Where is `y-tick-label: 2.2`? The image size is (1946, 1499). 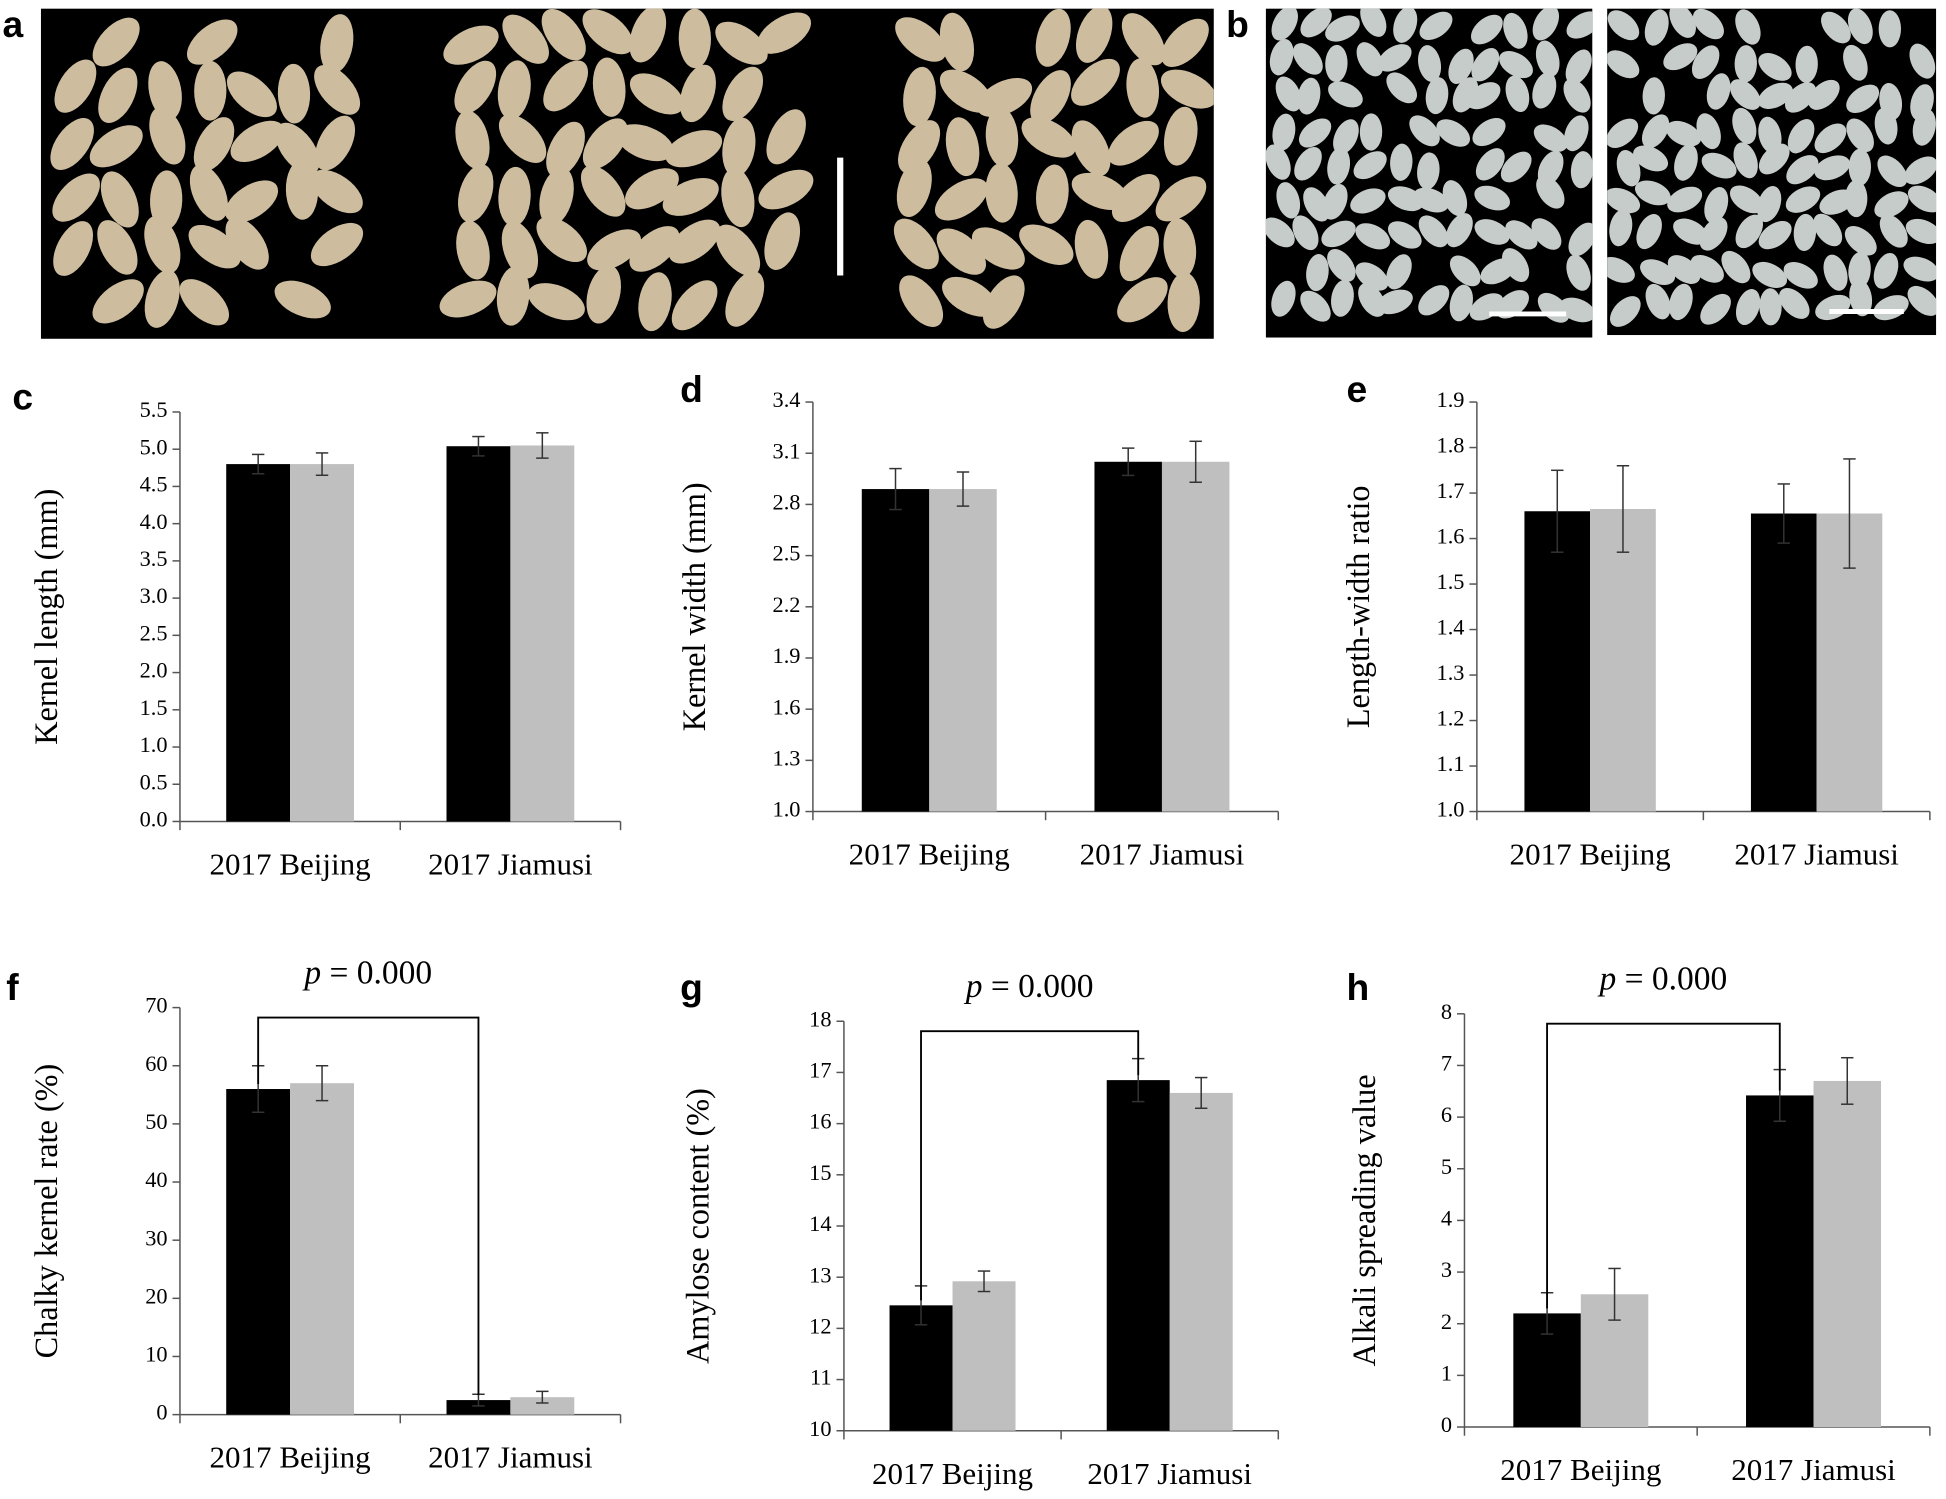 y-tick-label: 2.2 is located at coordinates (787, 604).